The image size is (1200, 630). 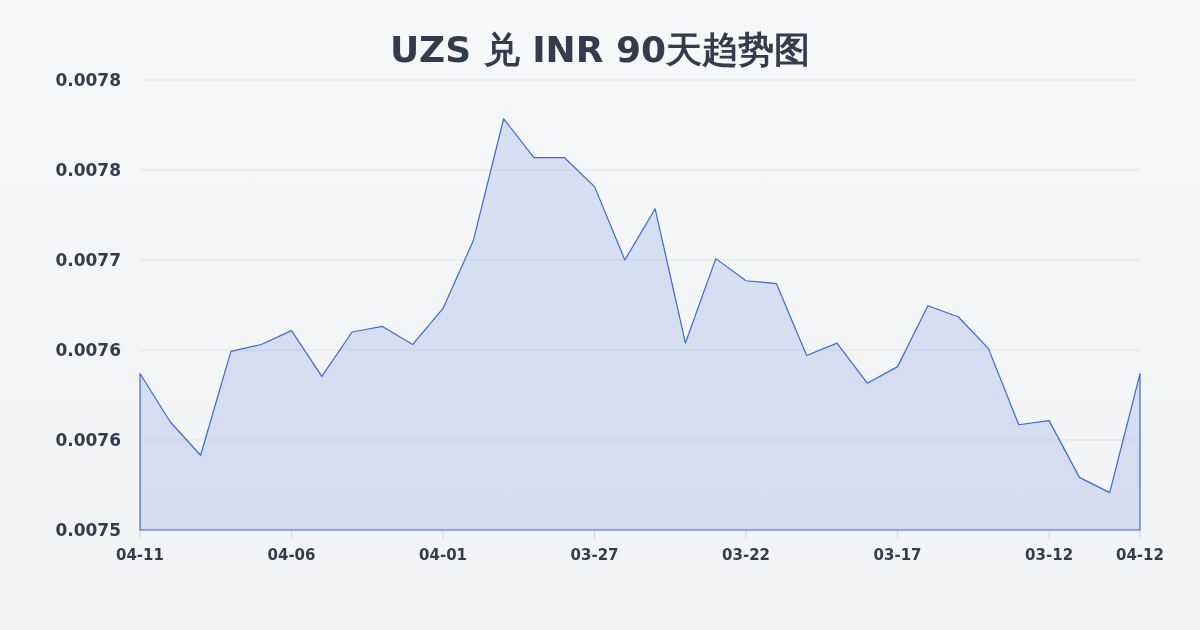 I want to click on x-tick-label: 04-06, so click(x=291, y=555).